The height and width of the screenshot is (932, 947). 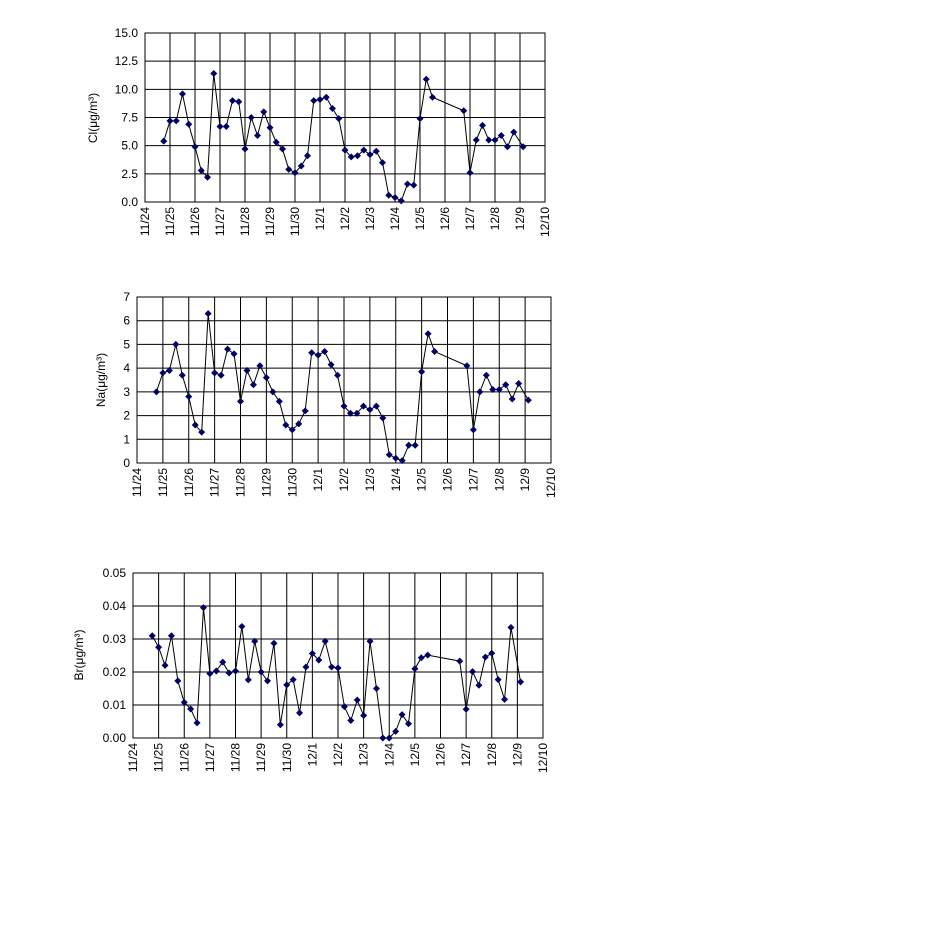 I want to click on y-tick-label: 15.0, so click(x=127, y=33).